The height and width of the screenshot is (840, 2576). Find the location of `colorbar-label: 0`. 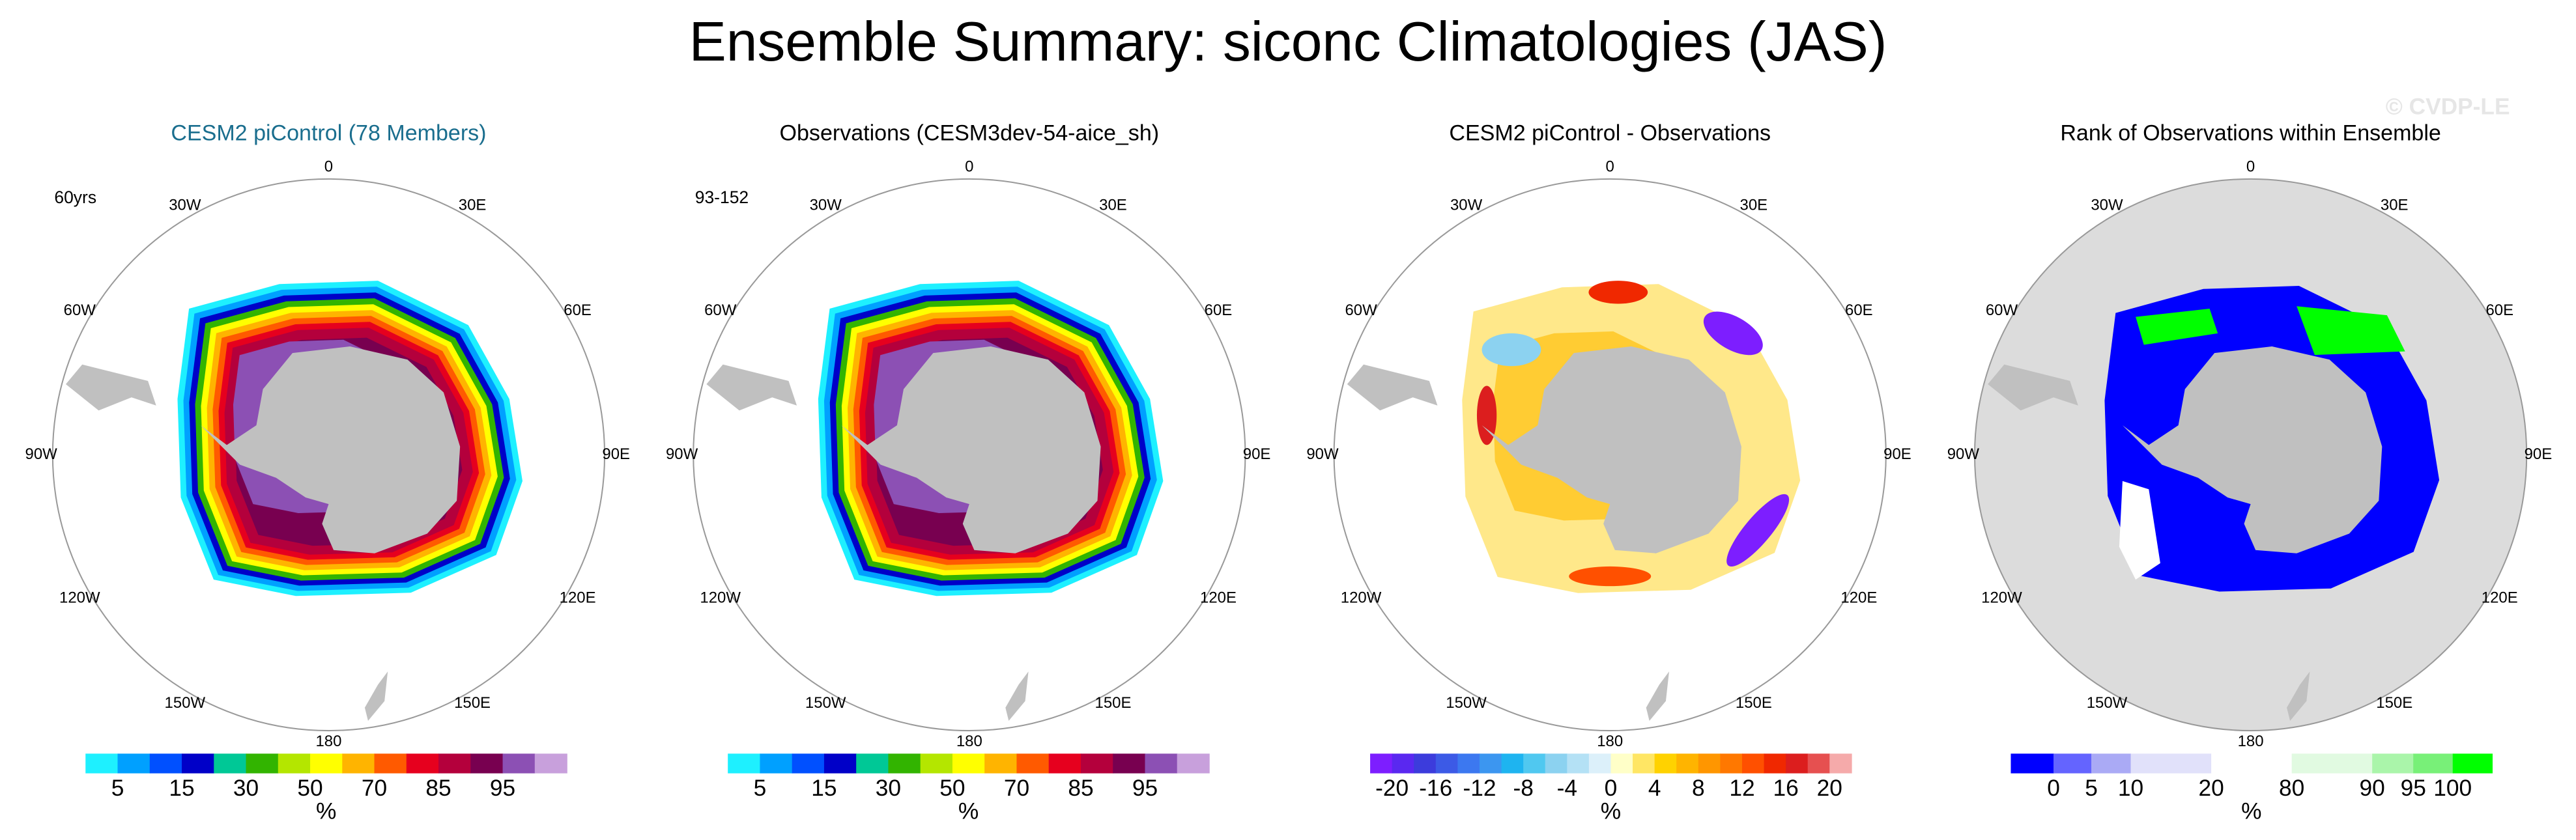

colorbar-label: 0 is located at coordinates (1612, 789).